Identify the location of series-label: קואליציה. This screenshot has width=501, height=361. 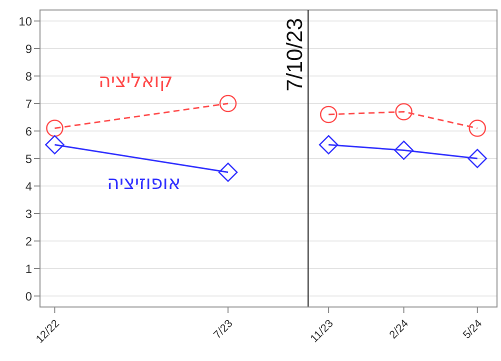
(135, 81).